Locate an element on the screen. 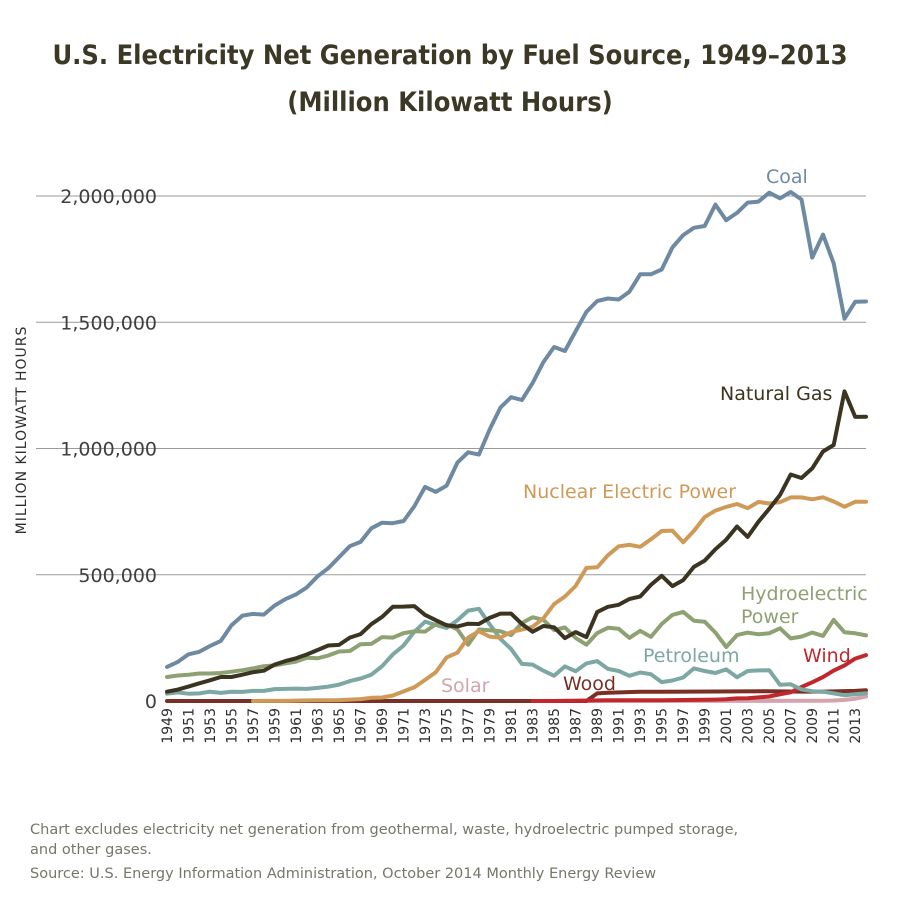 This screenshot has height=900, width=900. series-label-petroleum: Petroleum is located at coordinates (691, 656).